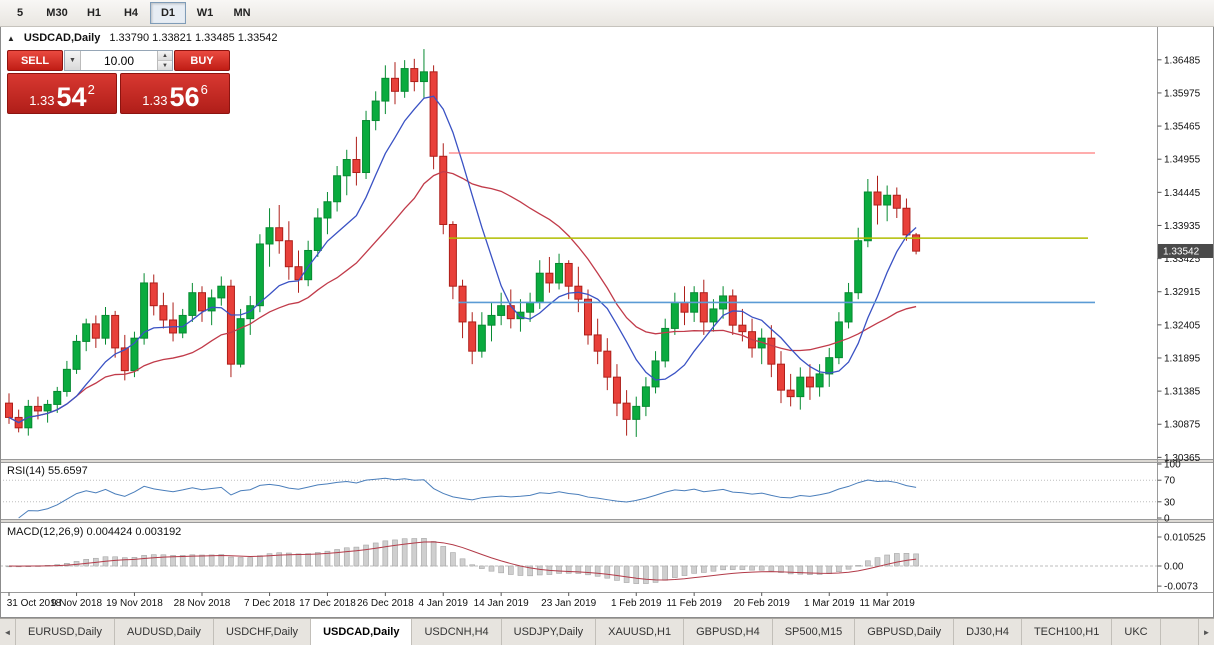 The height and width of the screenshot is (645, 1214). Describe the element at coordinates (164, 632) in the screenshot. I see `chart-tab-audusd-daily: AUDUSD,Daily` at that location.